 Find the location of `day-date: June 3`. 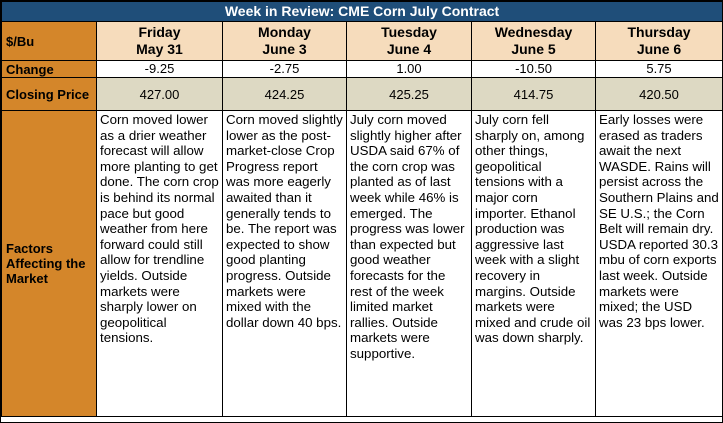

day-date: June 3 is located at coordinates (284, 49).